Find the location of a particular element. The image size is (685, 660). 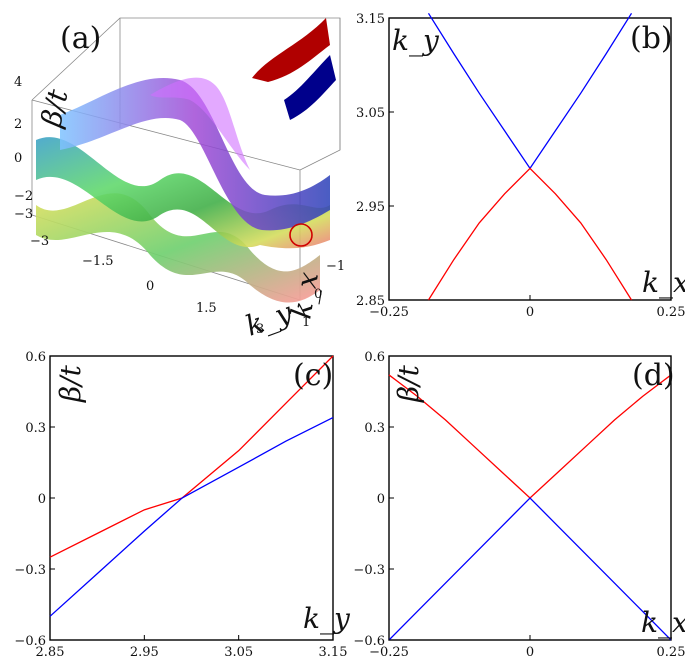

panel-d-xtick-label: 0.25 is located at coordinates (671, 652).